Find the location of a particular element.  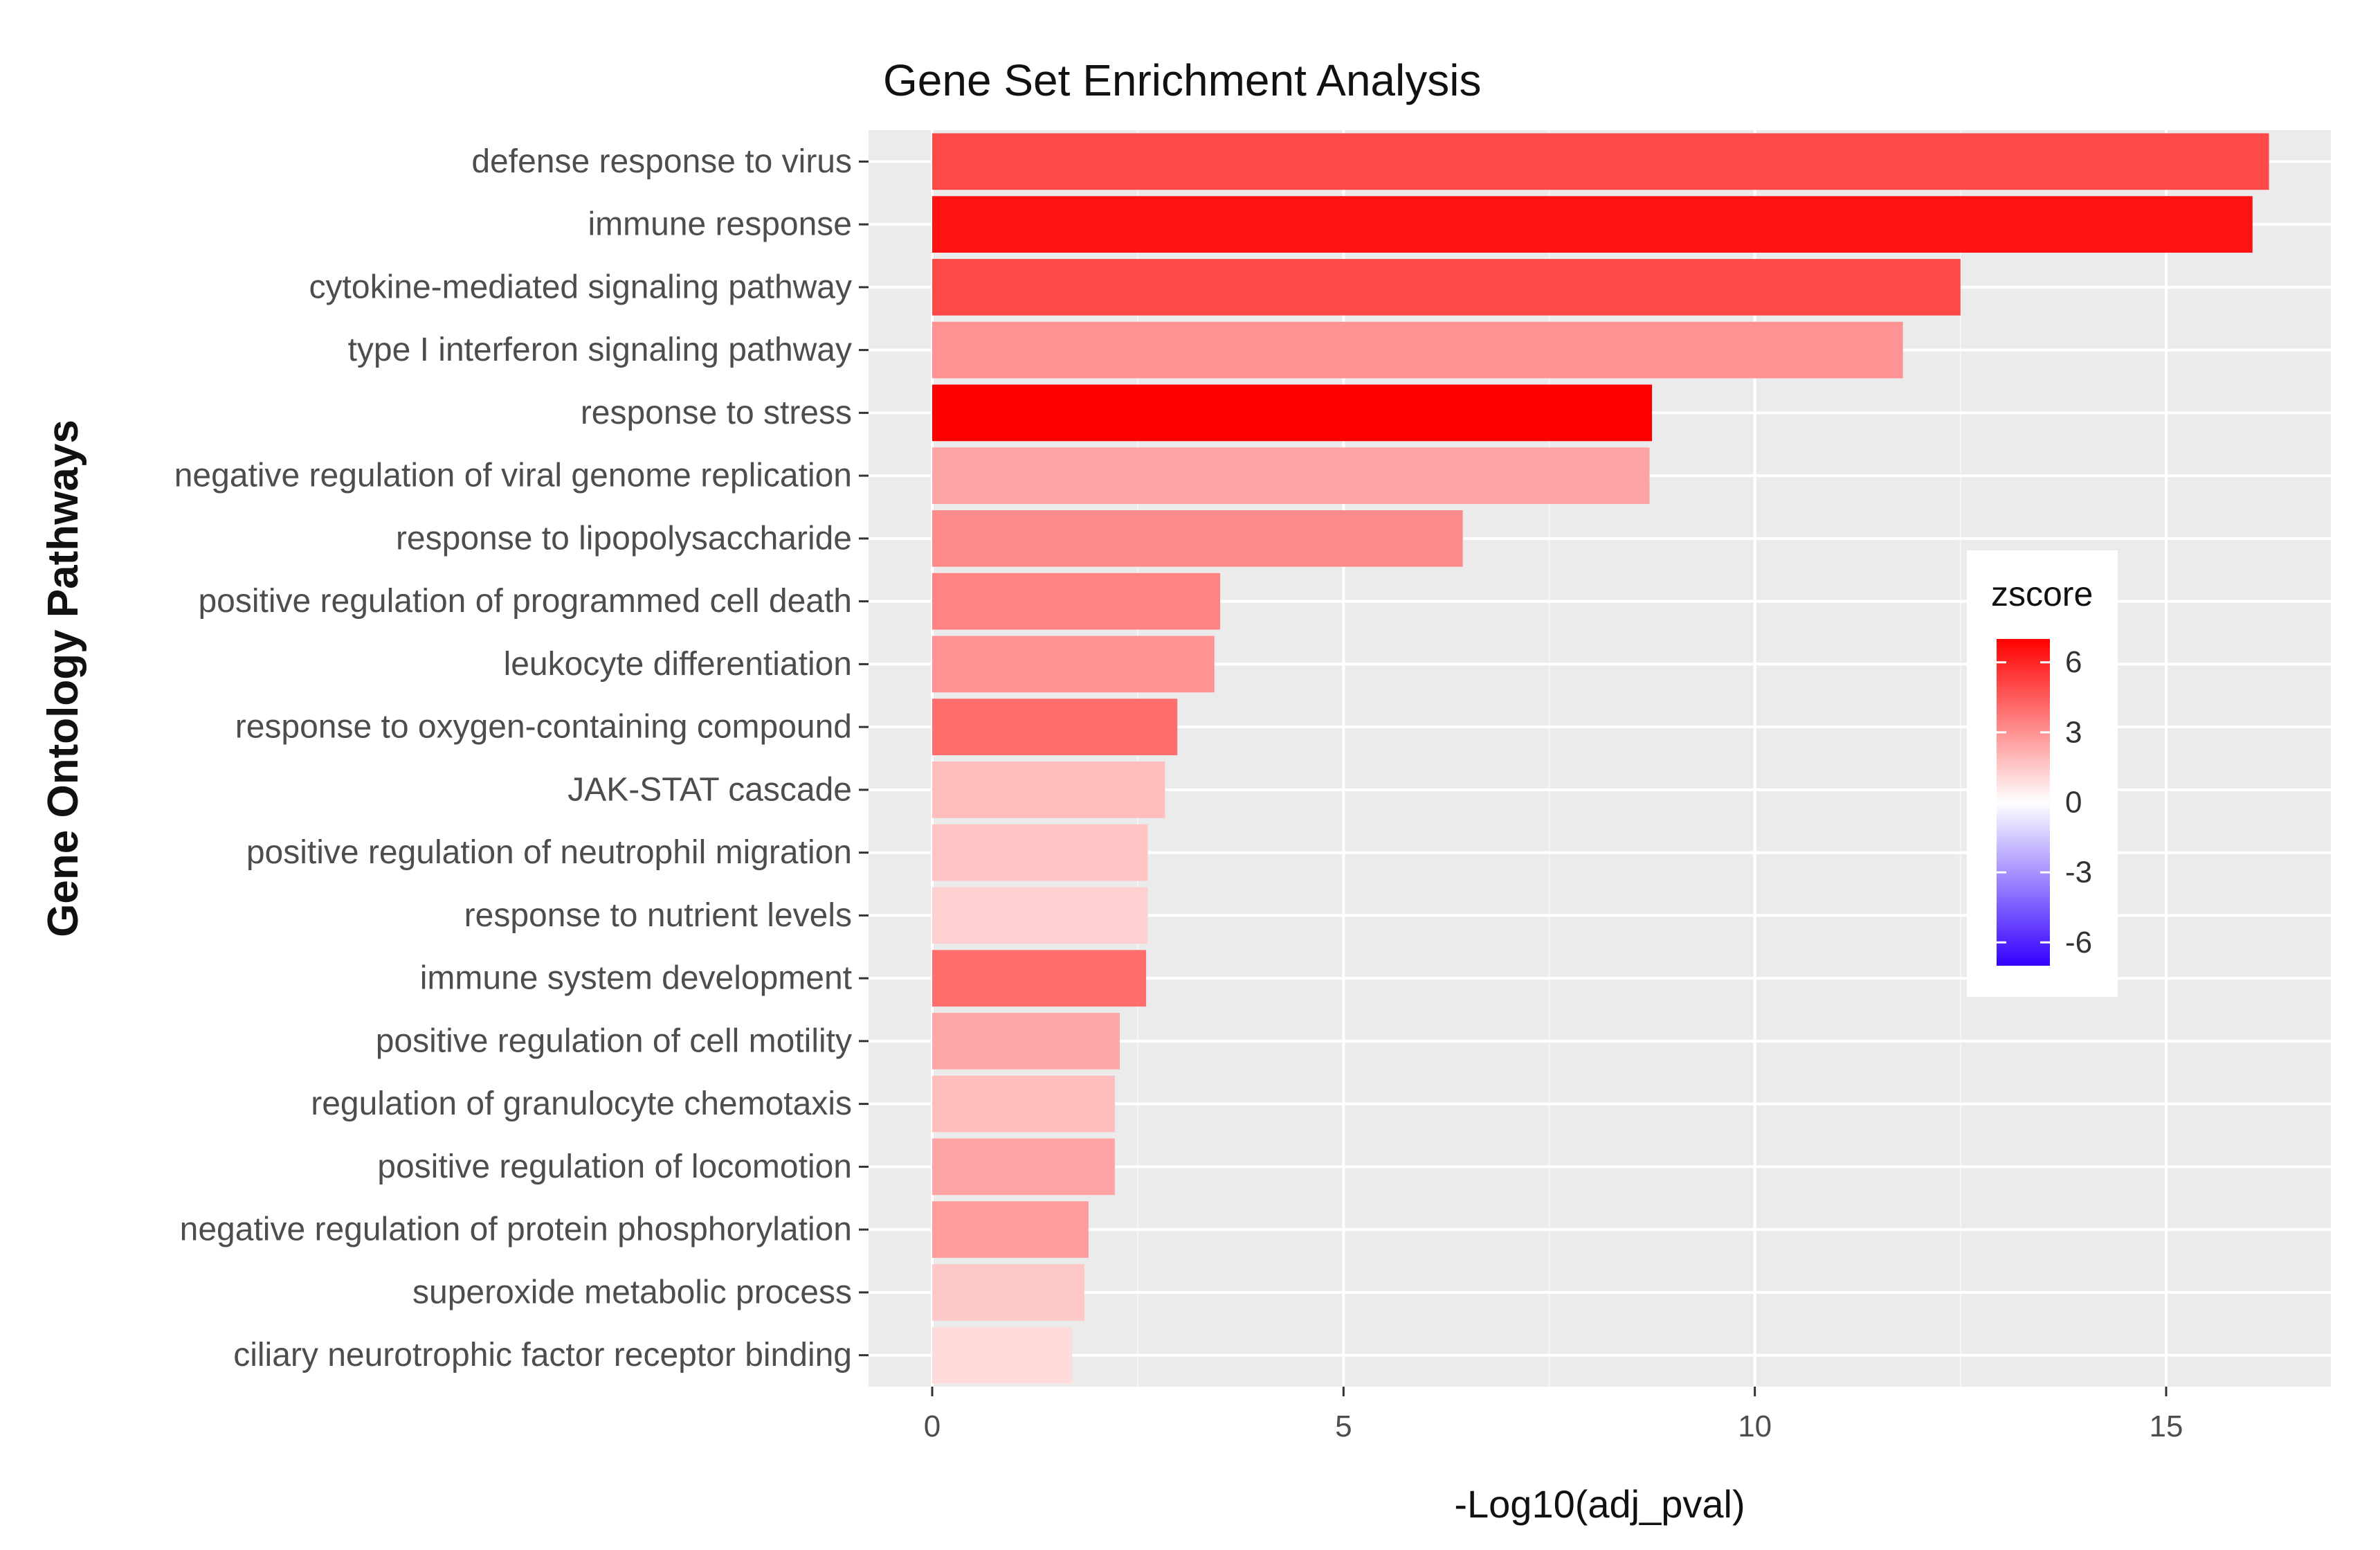

category-label: response to lipopolysaccharide is located at coordinates (624, 538).